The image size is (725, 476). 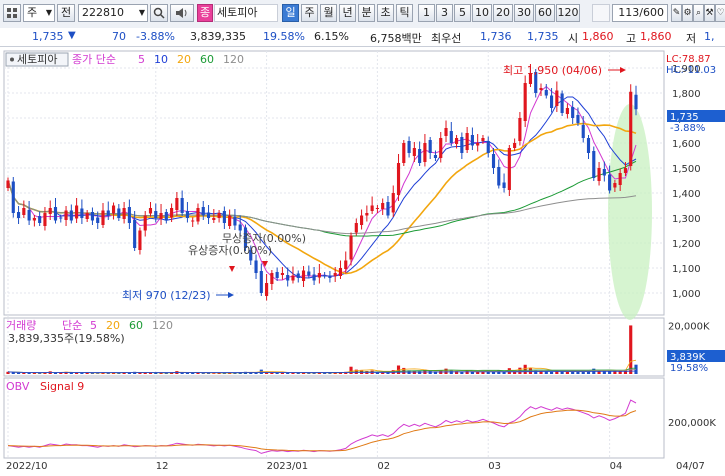 I want to click on ma-legend-item: 20, so click(x=184, y=59).